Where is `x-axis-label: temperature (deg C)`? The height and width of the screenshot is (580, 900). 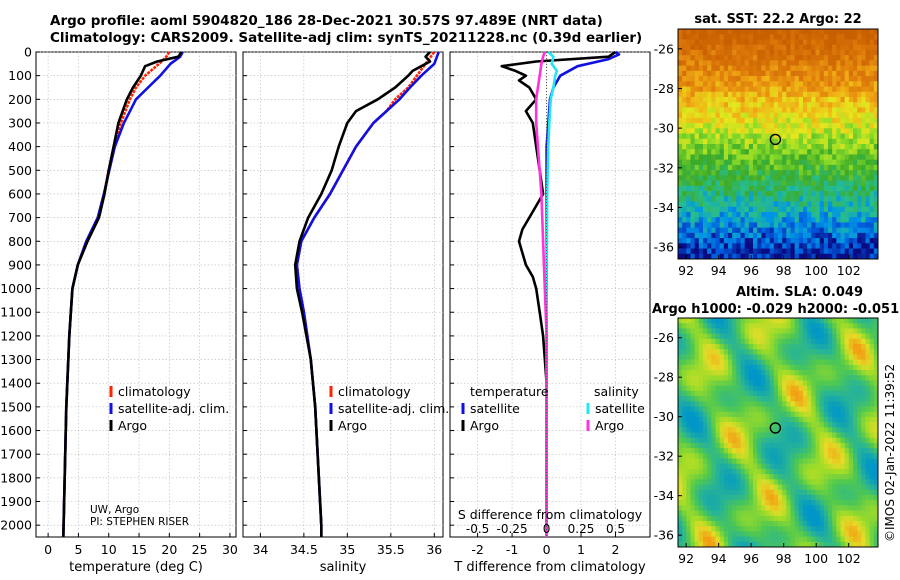 x-axis-label: temperature (deg C) is located at coordinates (136, 567).